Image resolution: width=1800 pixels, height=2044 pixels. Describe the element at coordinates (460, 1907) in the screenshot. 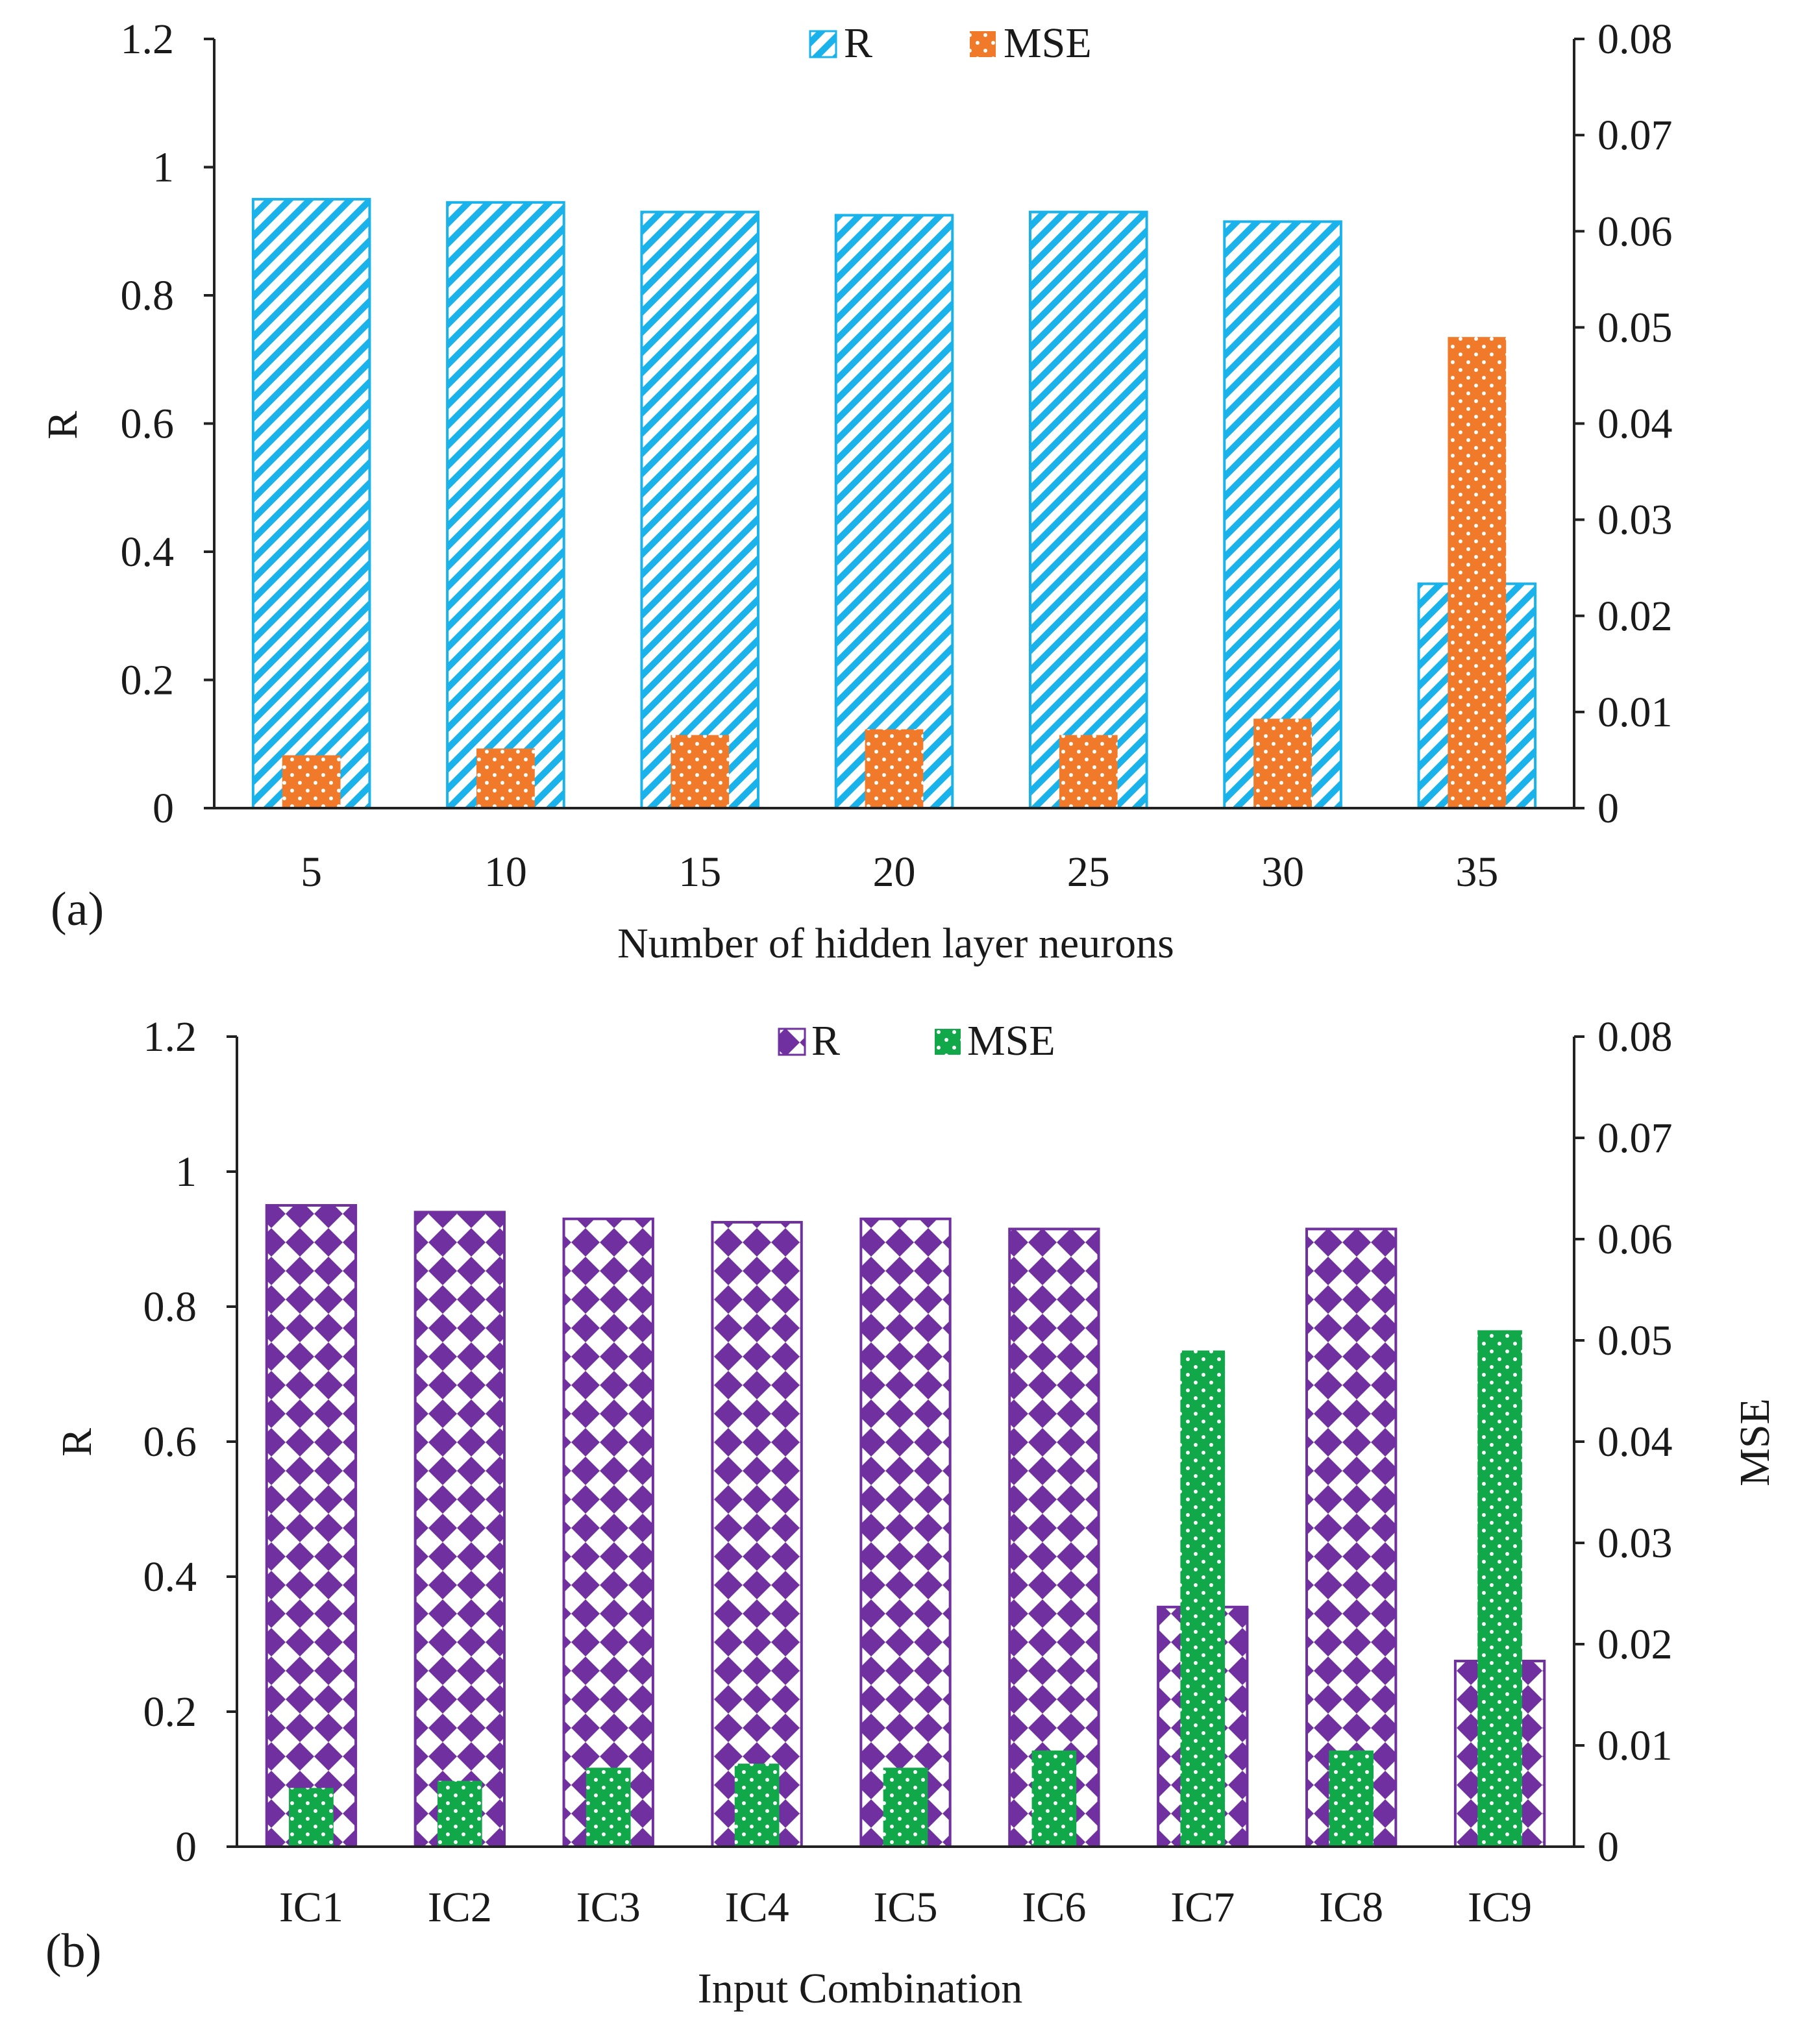

I see `x-tick-b-IC2: IC2` at that location.